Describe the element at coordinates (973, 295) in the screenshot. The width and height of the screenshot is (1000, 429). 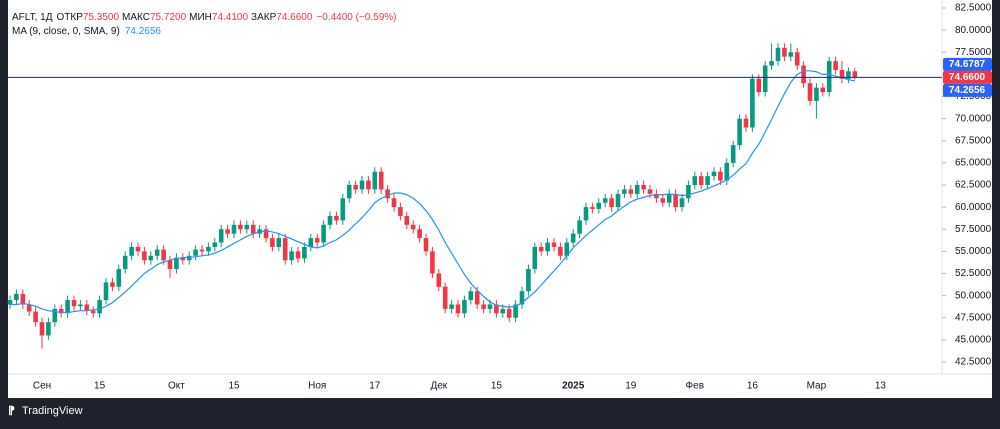
I see `y-tick-label: 50.0000` at that location.